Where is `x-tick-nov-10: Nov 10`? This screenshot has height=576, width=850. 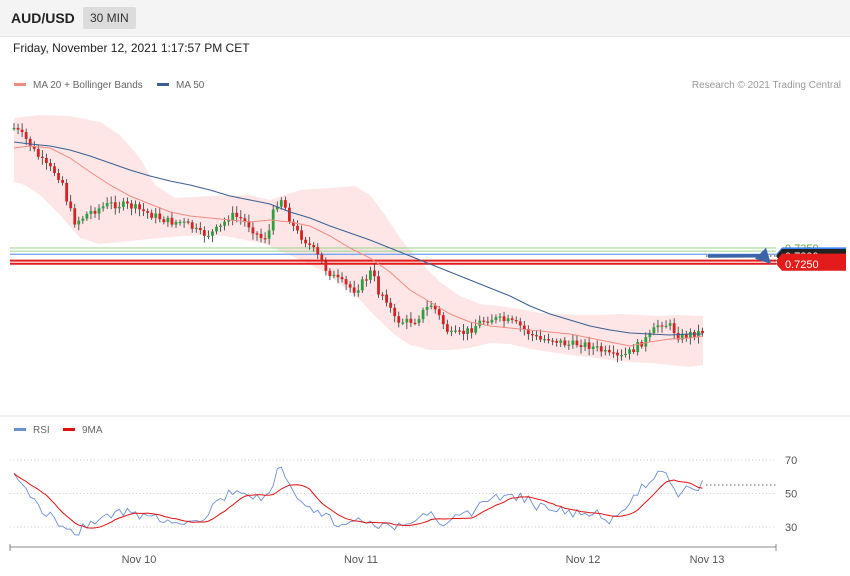
x-tick-nov-10: Nov 10 is located at coordinates (139, 560).